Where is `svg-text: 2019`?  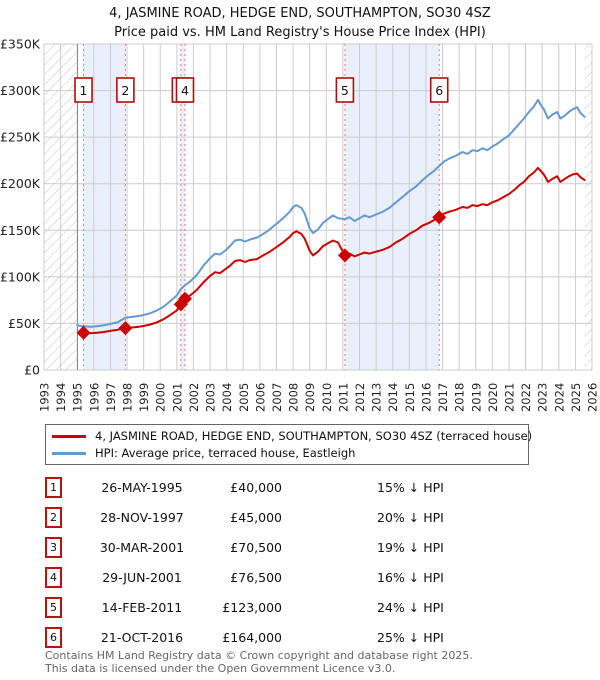 svg-text: 2019 is located at coordinates (476, 397).